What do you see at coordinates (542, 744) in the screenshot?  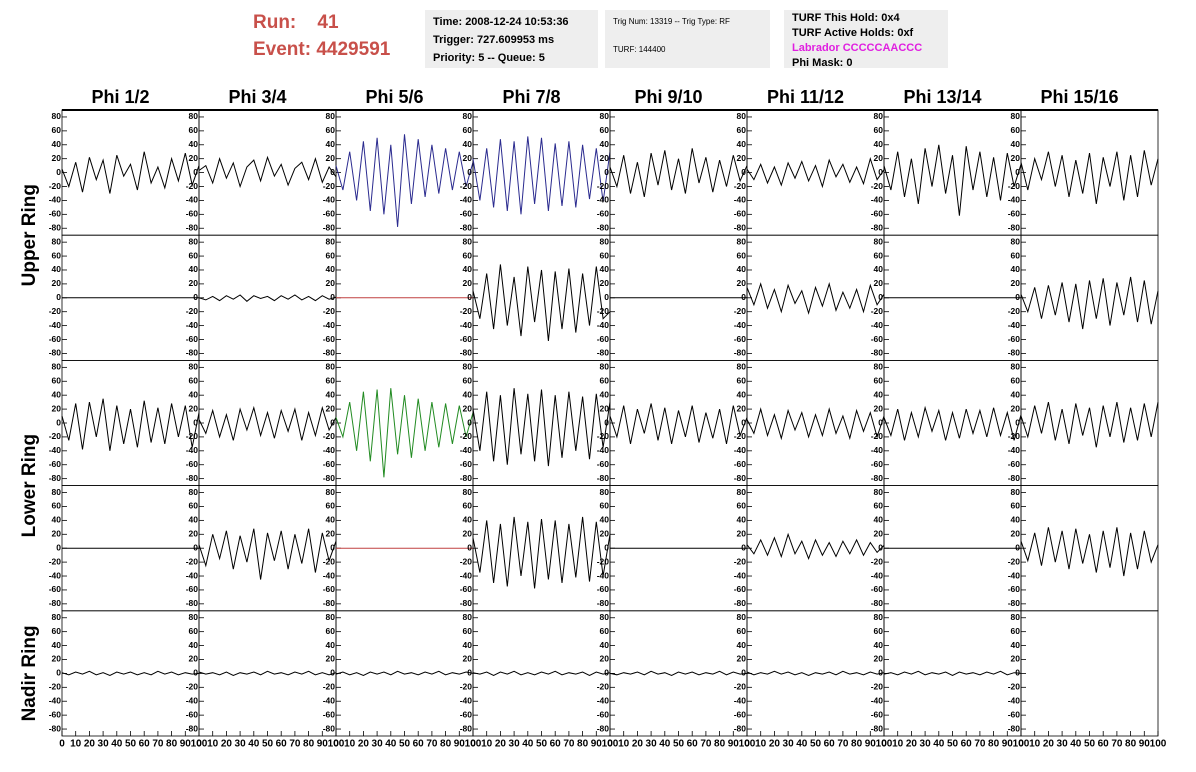 I see `x-tick-label: 50` at bounding box center [542, 744].